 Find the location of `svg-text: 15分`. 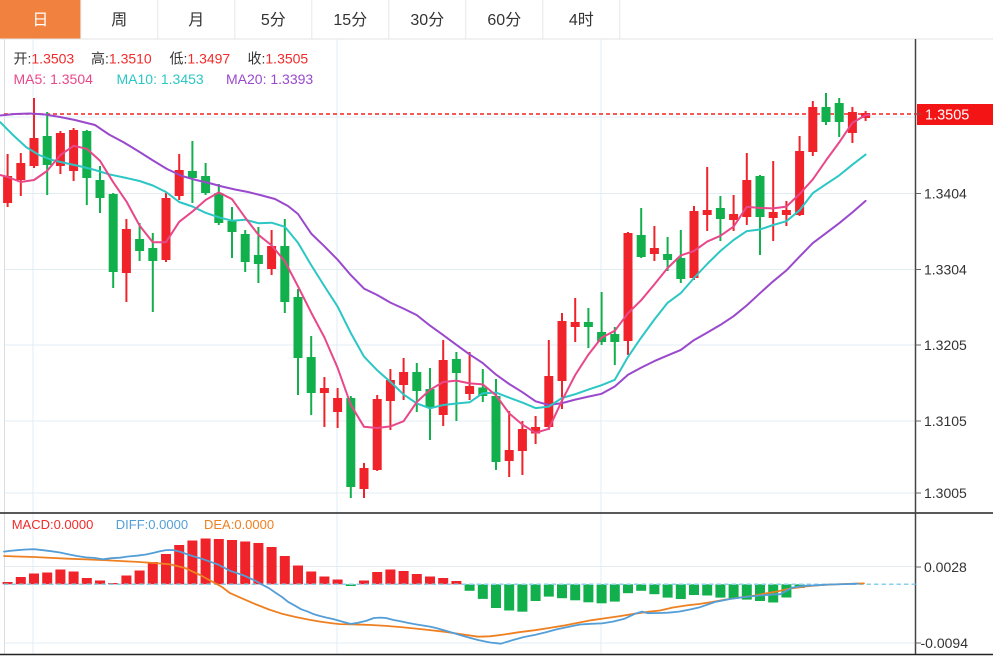

svg-text: 15分 is located at coordinates (350, 20).